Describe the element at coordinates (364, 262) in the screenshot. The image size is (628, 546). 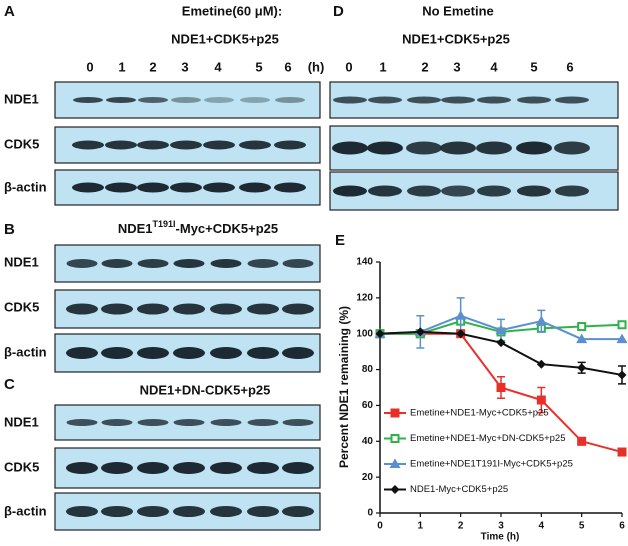
I see `y-tick-label: 140` at that location.